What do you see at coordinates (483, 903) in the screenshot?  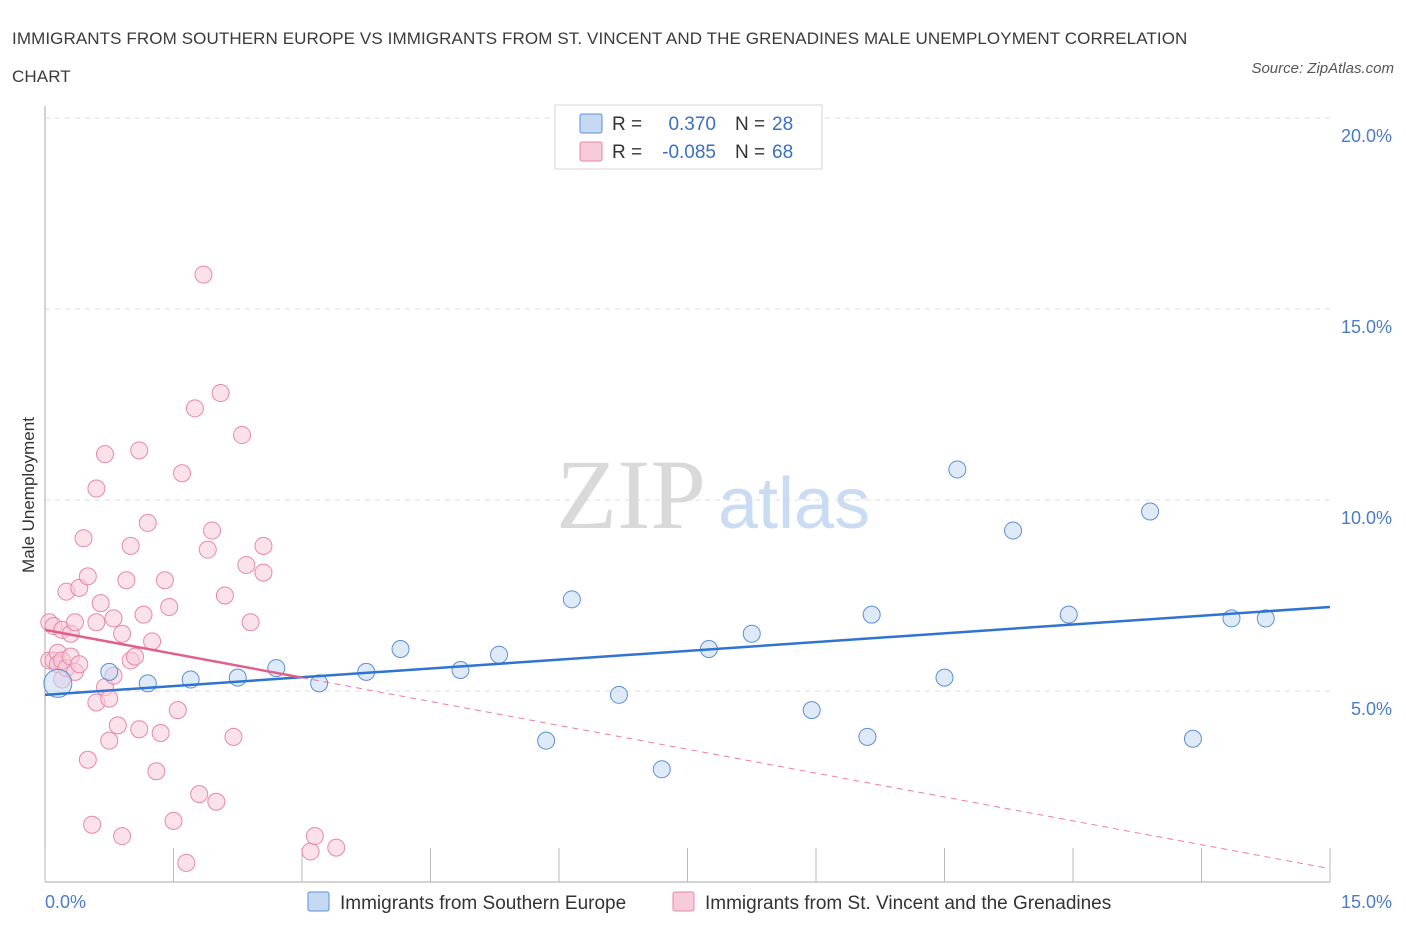 I see `legend-label-southern-europe: Immigrants from Southern Europe` at bounding box center [483, 903].